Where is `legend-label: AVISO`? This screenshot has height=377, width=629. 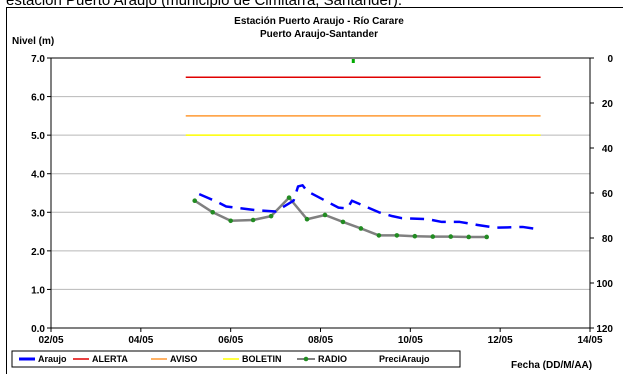
legend-label: AVISO is located at coordinates (183, 359).